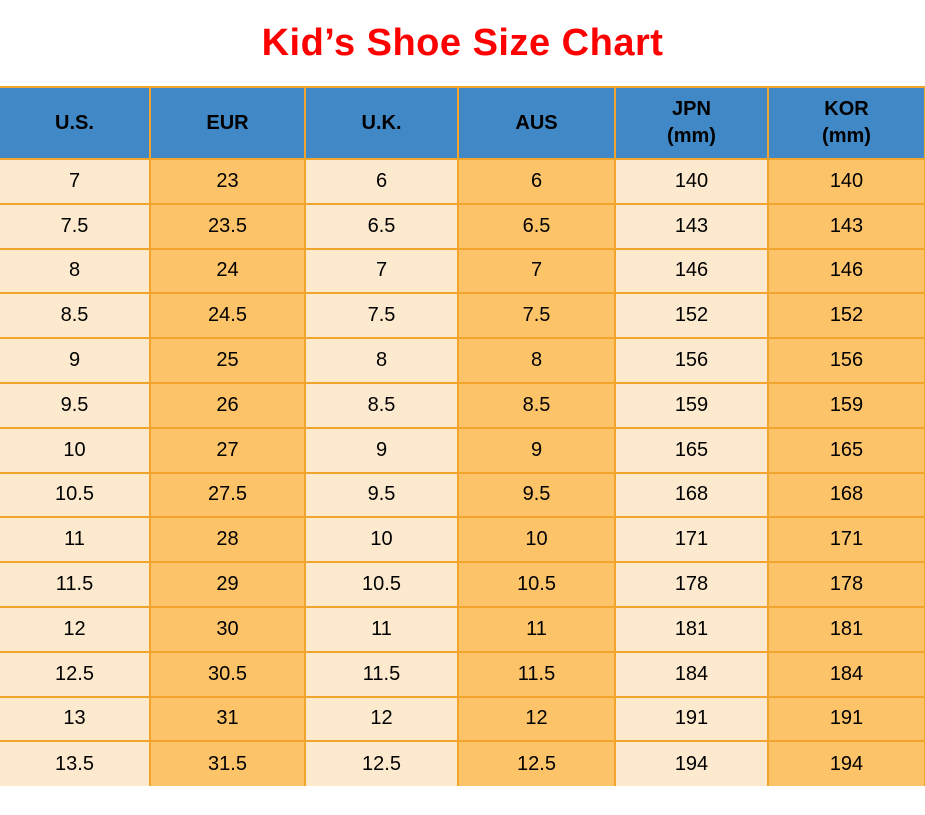  What do you see at coordinates (227, 495) in the screenshot?
I see `table-cell: 27.5` at bounding box center [227, 495].